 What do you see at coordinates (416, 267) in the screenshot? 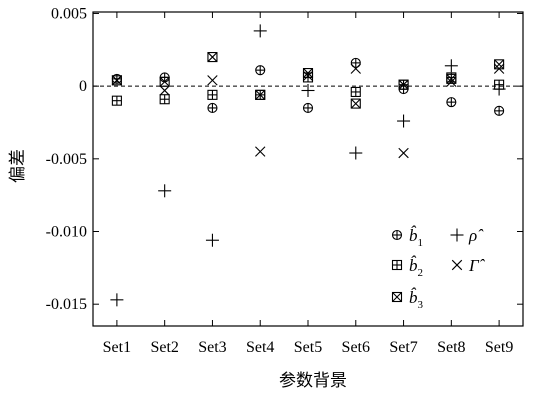
I see `legend-label: b̂2` at bounding box center [416, 267].